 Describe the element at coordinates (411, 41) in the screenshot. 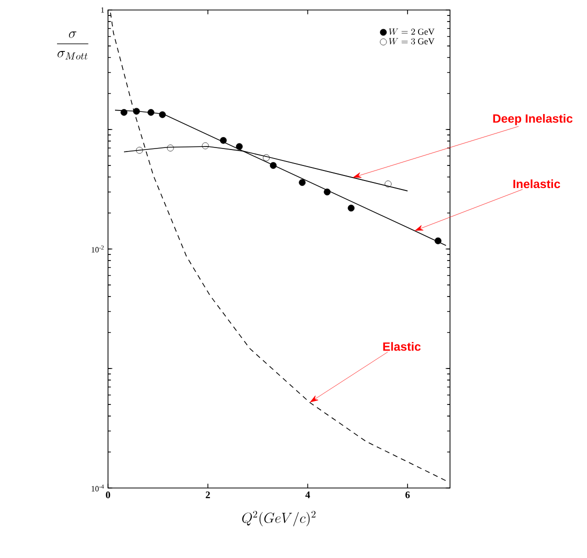

I see `legend-label: $W = 3\ \mathrm{GeV}$` at that location.